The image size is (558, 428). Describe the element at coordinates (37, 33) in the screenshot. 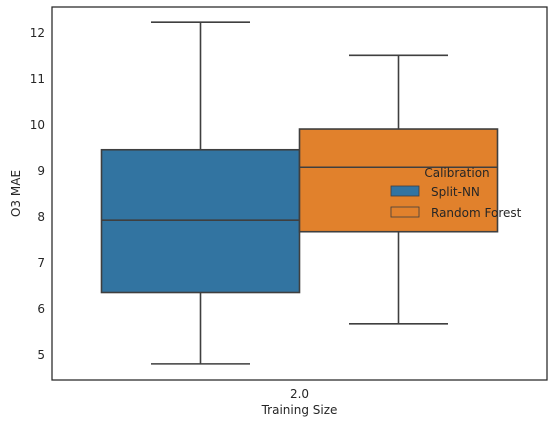

I see `y-tick-label: 12` at that location.